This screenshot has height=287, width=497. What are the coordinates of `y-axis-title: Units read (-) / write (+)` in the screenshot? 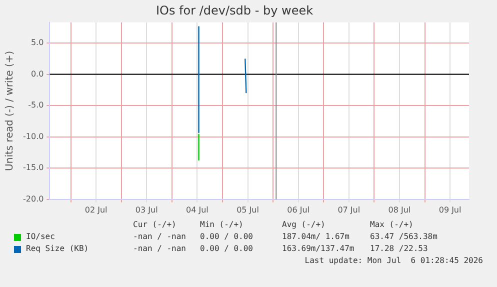 It's located at (10, 110).